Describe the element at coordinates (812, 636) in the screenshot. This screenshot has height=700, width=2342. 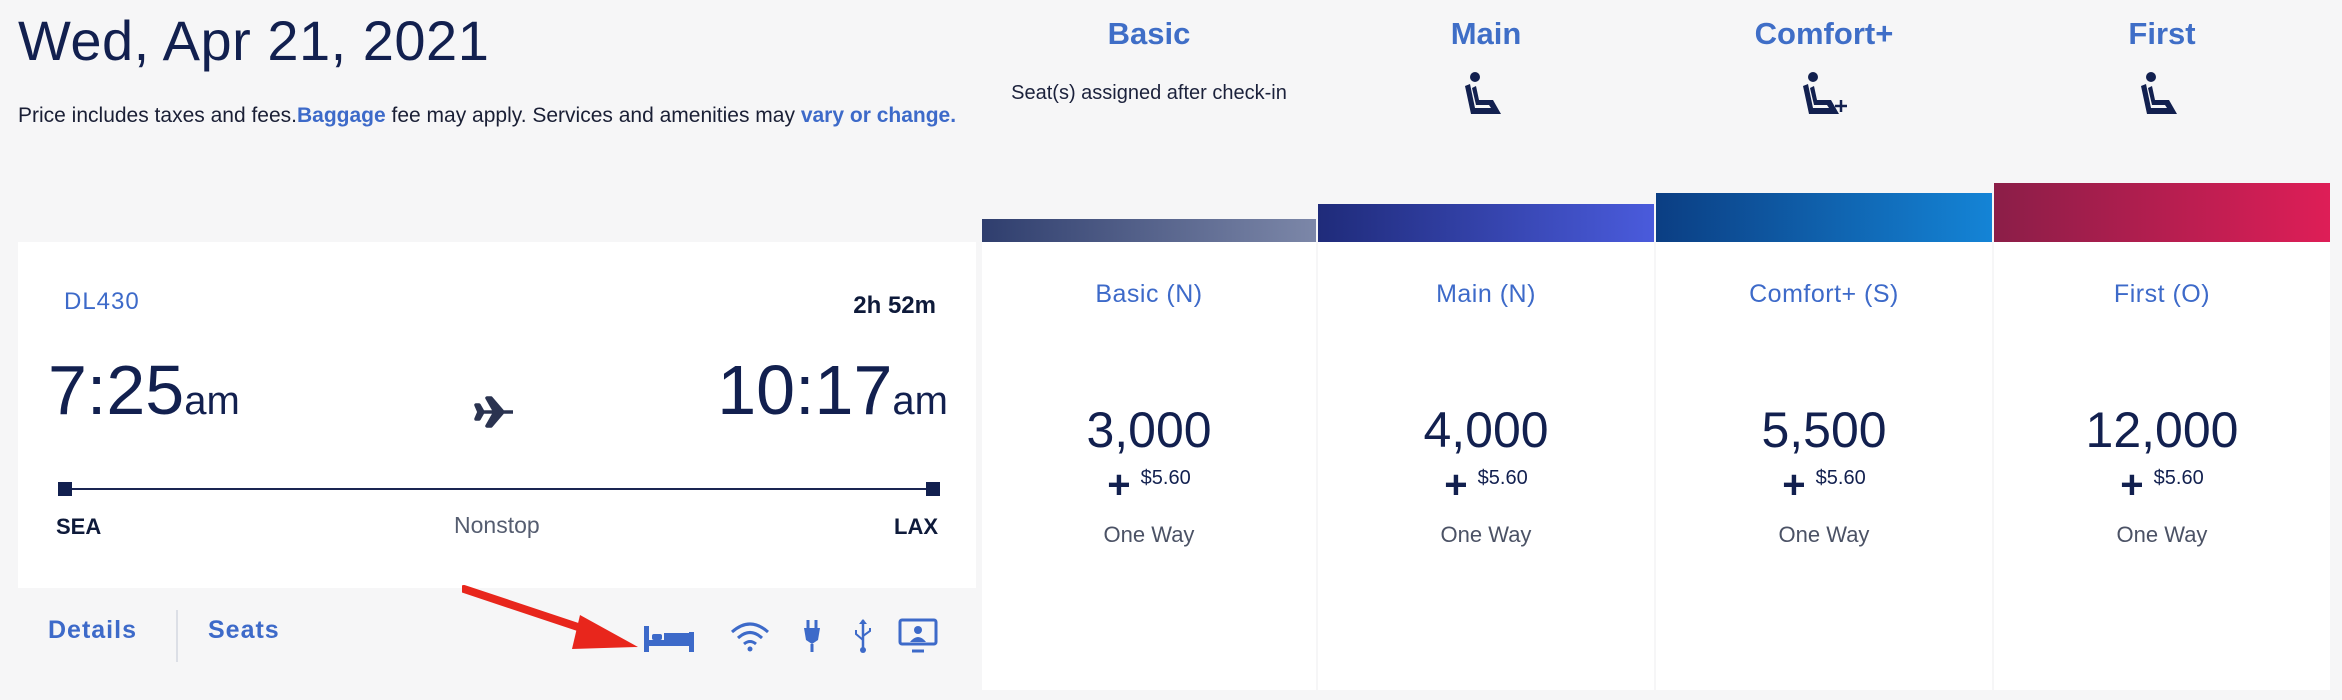
I see `power-plug-icon` at that location.